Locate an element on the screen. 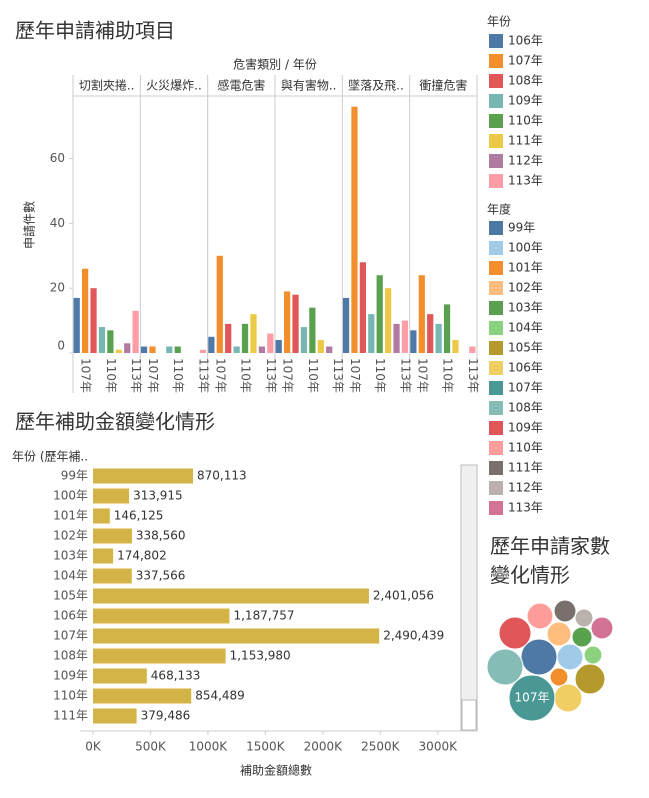 The width and height of the screenshot is (649, 798). header: 年份 (歷年補.. is located at coordinates (50, 457).